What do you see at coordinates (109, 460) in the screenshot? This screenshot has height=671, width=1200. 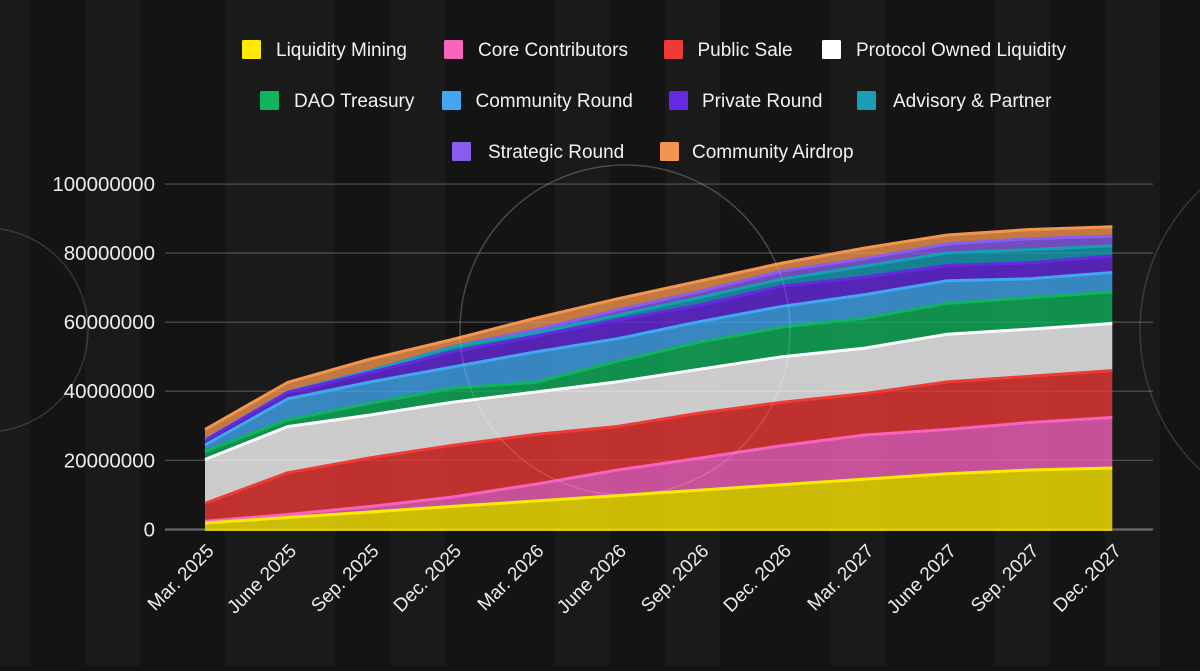 I see `svg-text: 20000000` at bounding box center [109, 460].